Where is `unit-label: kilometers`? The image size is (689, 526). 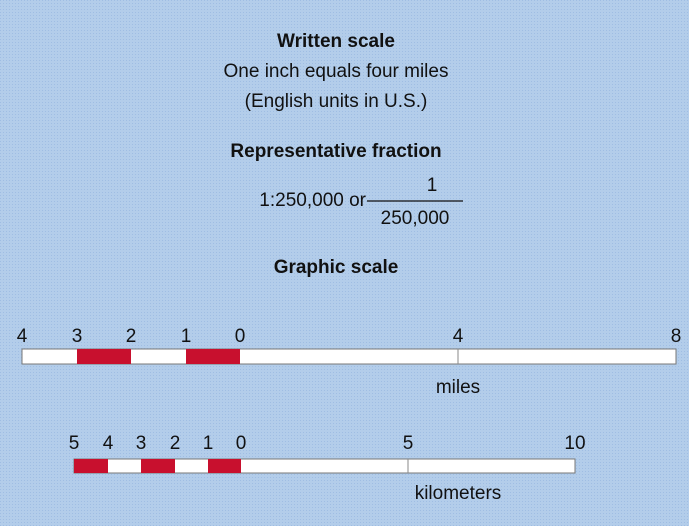 unit-label: kilometers is located at coordinates (458, 493).